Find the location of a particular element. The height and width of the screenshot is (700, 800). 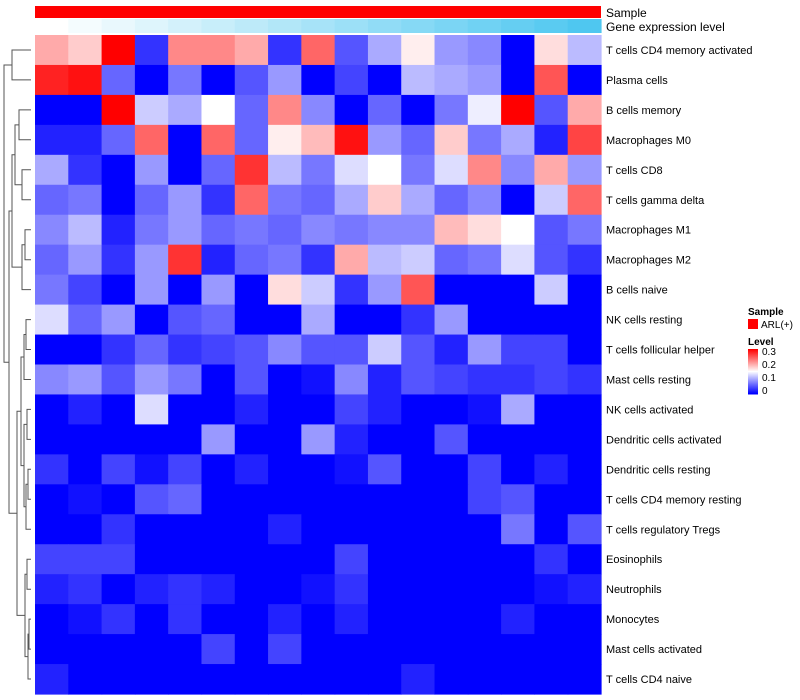

legend-sample-title: Sample is located at coordinates (766, 312).